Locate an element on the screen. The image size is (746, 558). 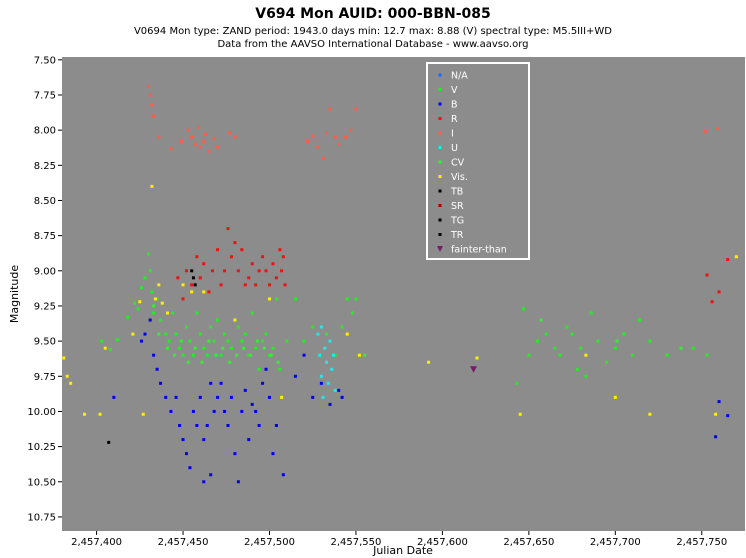
y-tick-label: 10.25 is located at coordinates (41, 447).